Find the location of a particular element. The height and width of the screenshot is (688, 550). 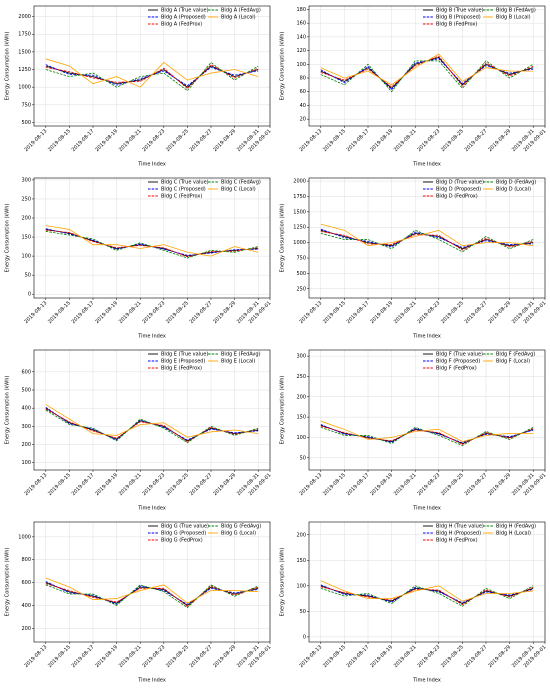

legend-label: Bldg G (True value) is located at coordinates (185, 527).